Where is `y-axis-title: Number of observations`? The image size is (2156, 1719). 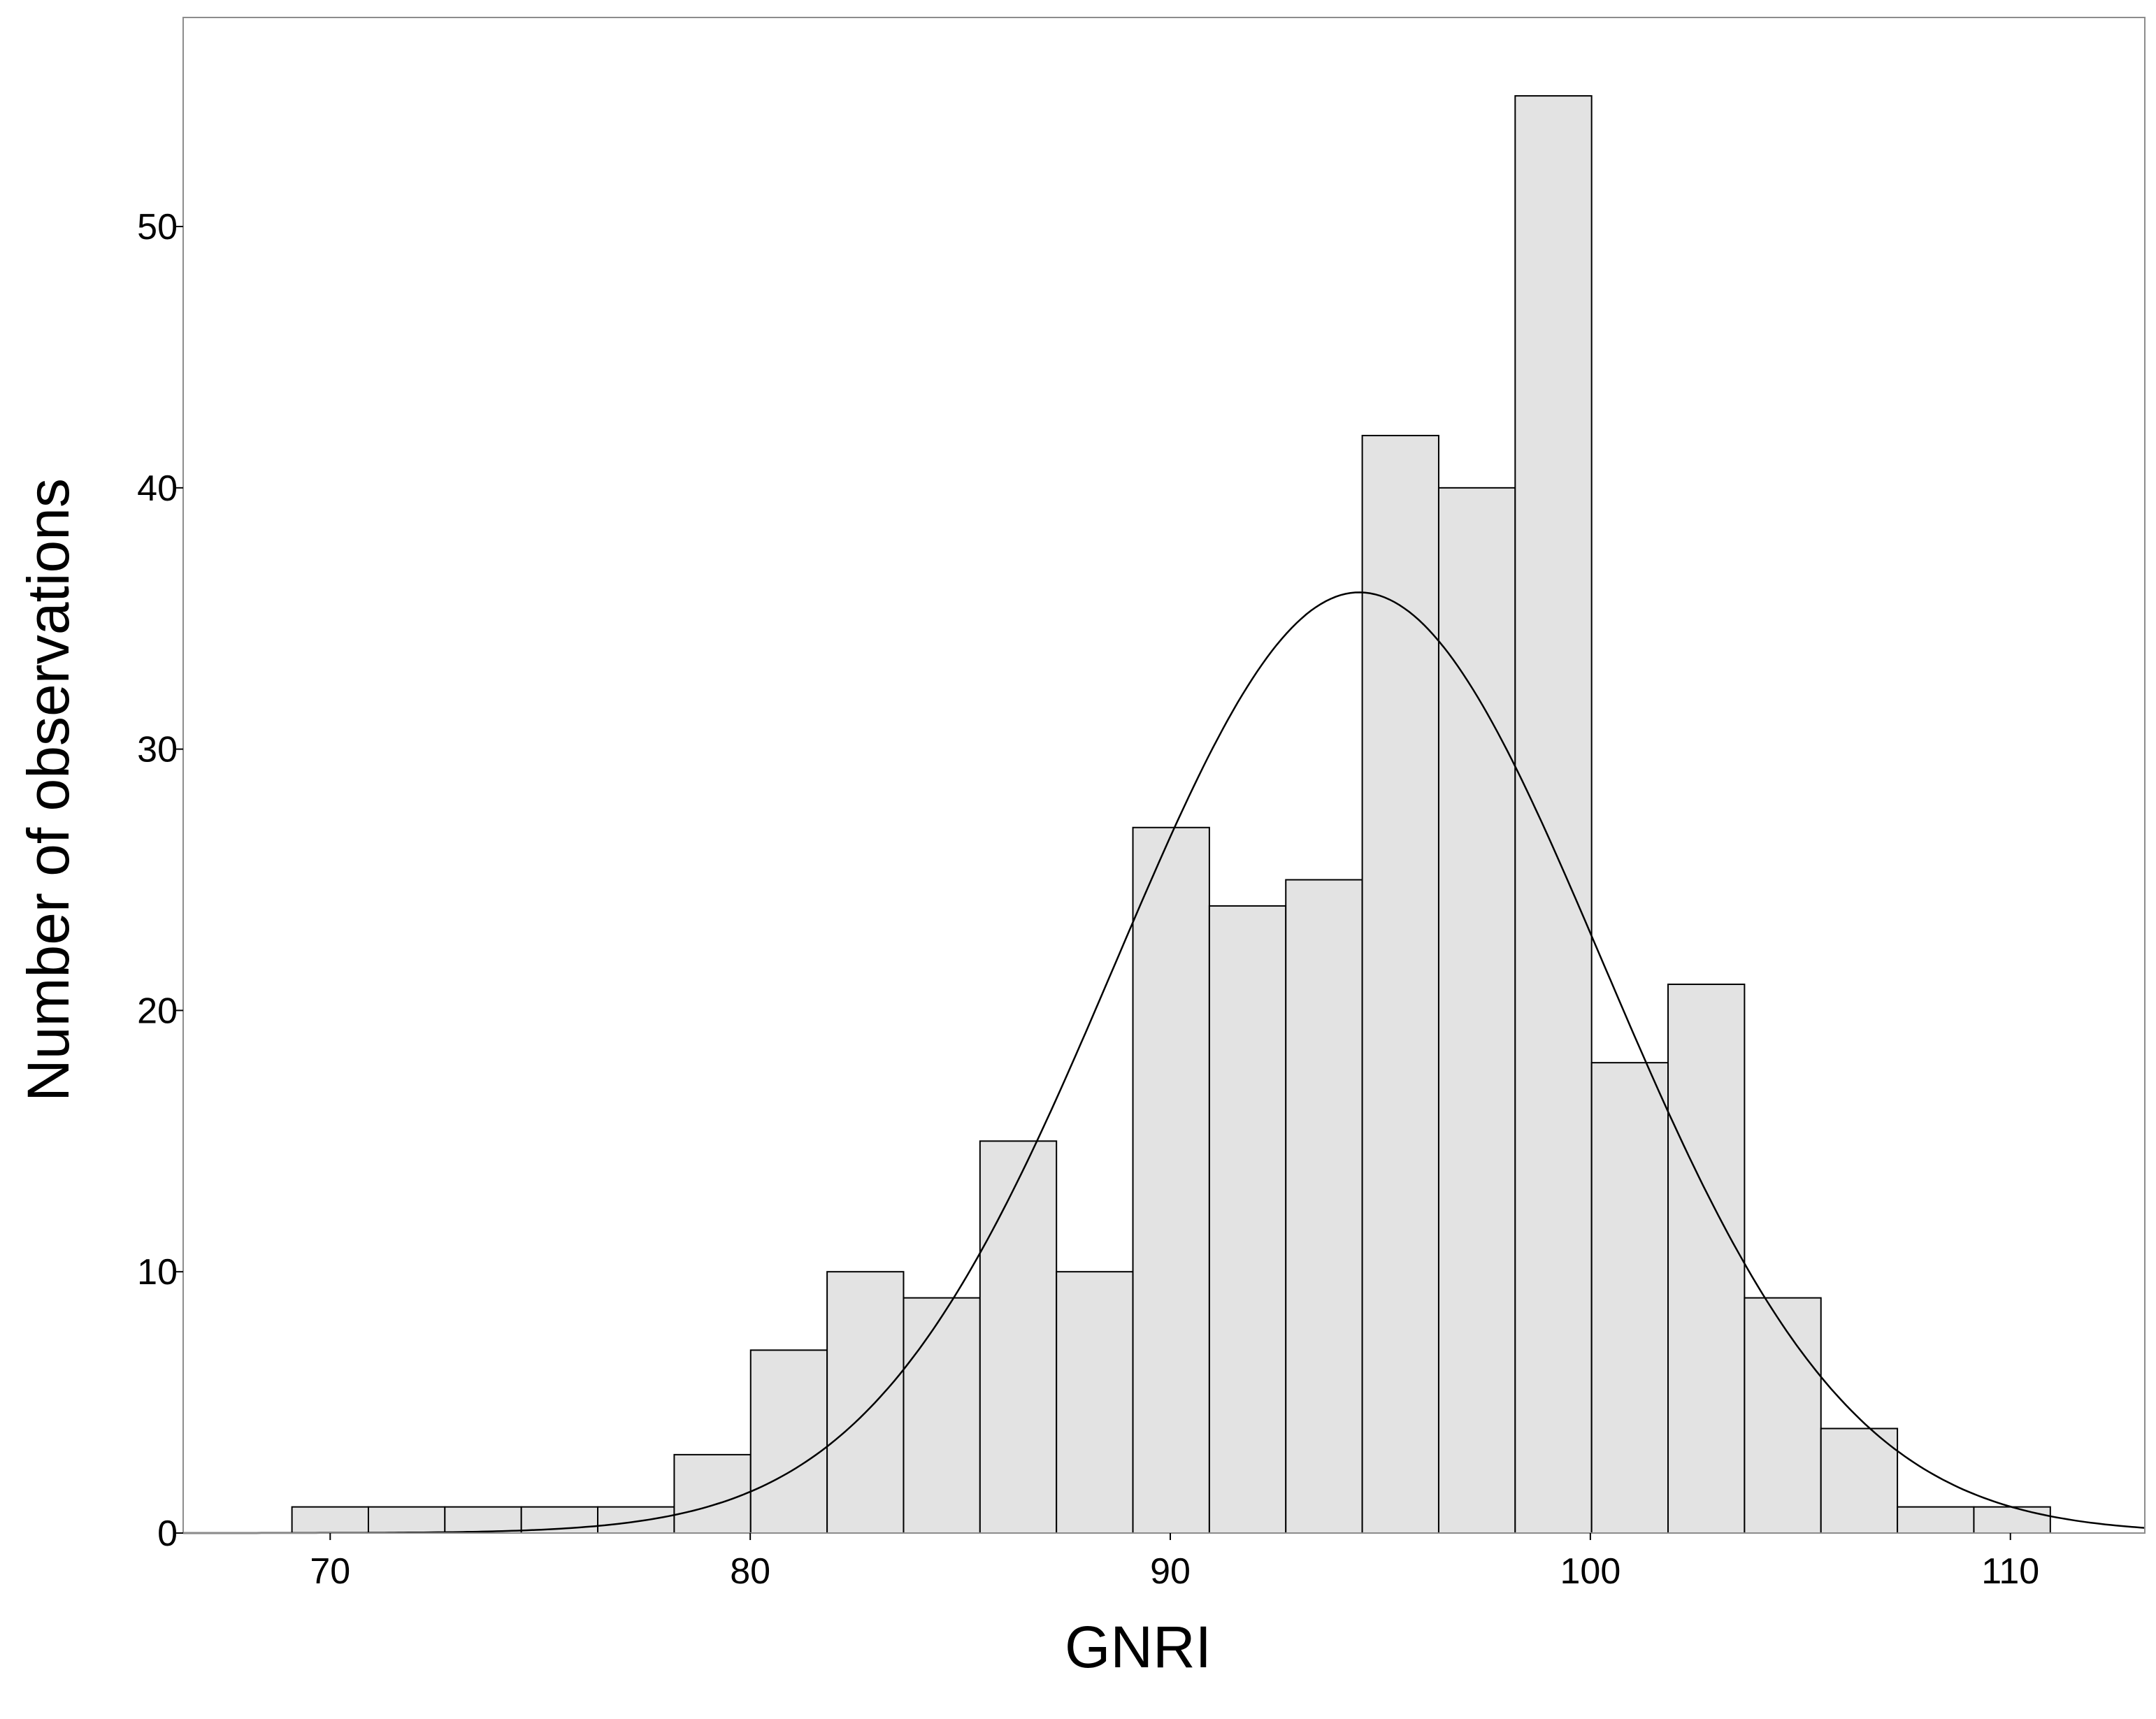
y-axis-title: Number of observations is located at coordinates (48, 790).